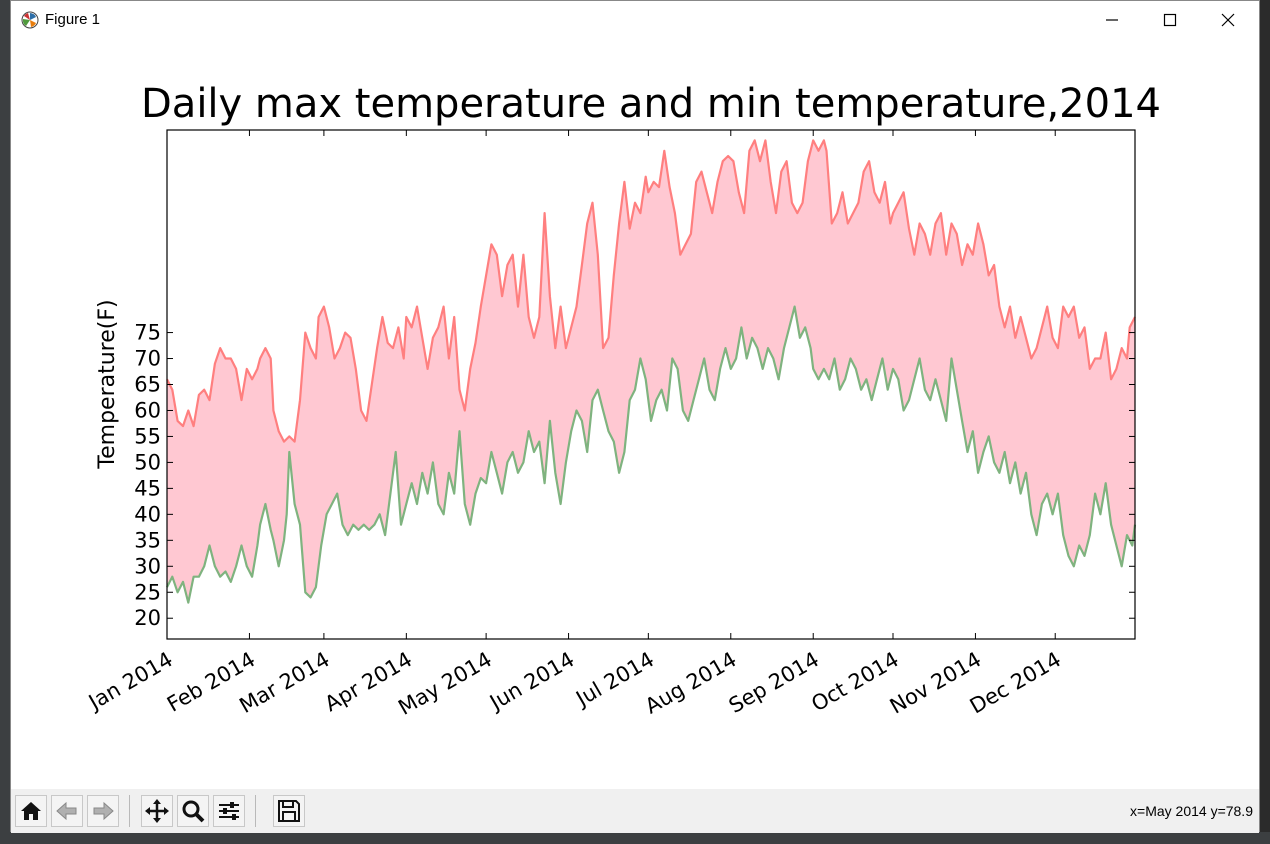 The width and height of the screenshot is (1270, 844). What do you see at coordinates (691, 682) in the screenshot?
I see `x-tick-label: Aug 2014` at bounding box center [691, 682].